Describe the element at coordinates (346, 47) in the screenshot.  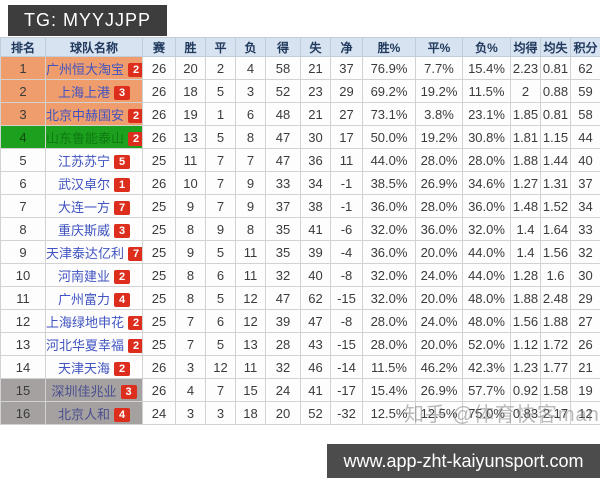
I see `column-header-8: 净` at that location.